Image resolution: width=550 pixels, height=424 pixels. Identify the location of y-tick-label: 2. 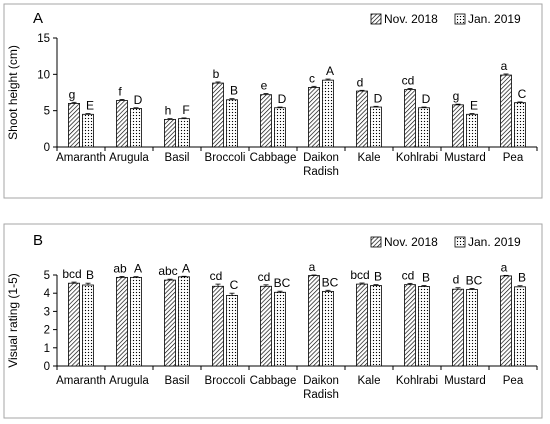
(47, 331).